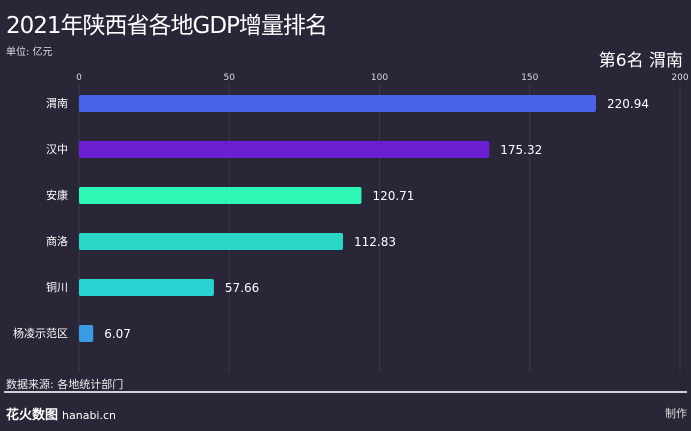 Image resolution: width=691 pixels, height=431 pixels. Describe the element at coordinates (117, 334) in the screenshot. I see `value-label: 6.07` at that location.